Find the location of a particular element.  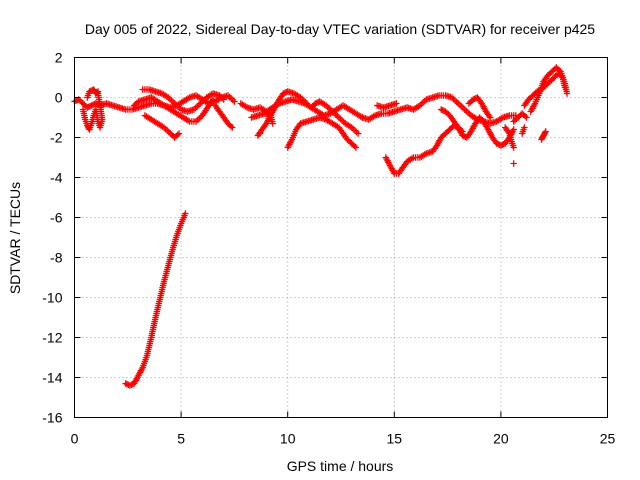

y-tick-label: 0 is located at coordinates (59, 98).